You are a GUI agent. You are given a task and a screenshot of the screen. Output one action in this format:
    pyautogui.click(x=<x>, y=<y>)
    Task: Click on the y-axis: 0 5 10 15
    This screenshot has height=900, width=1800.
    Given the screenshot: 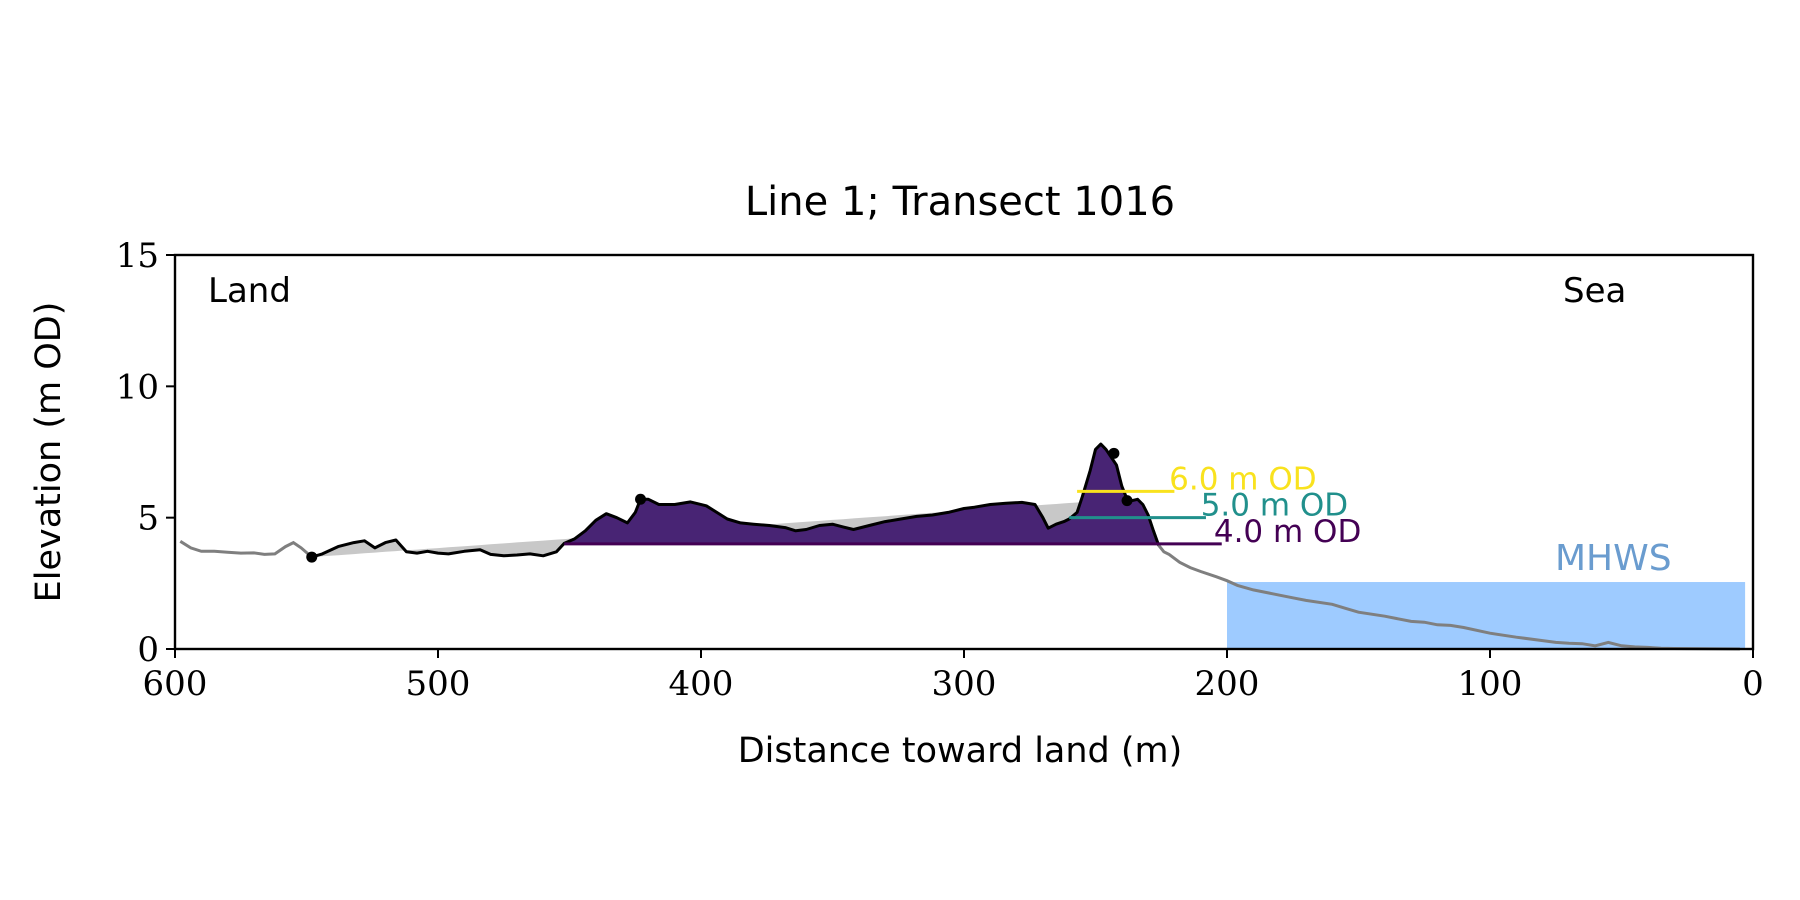 What is the action you would take?
    pyautogui.click(x=145, y=453)
    